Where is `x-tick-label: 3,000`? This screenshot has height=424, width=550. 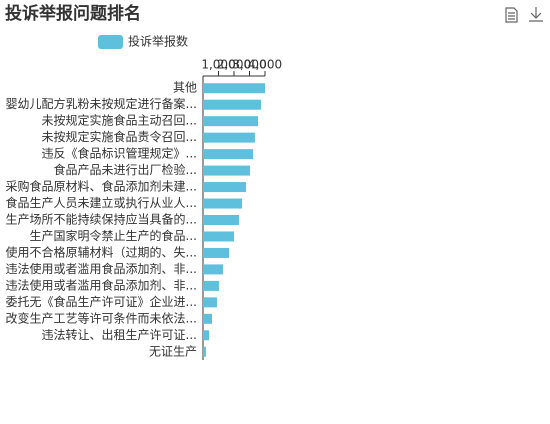 x-tick-label: 3,000 is located at coordinates (249, 65).